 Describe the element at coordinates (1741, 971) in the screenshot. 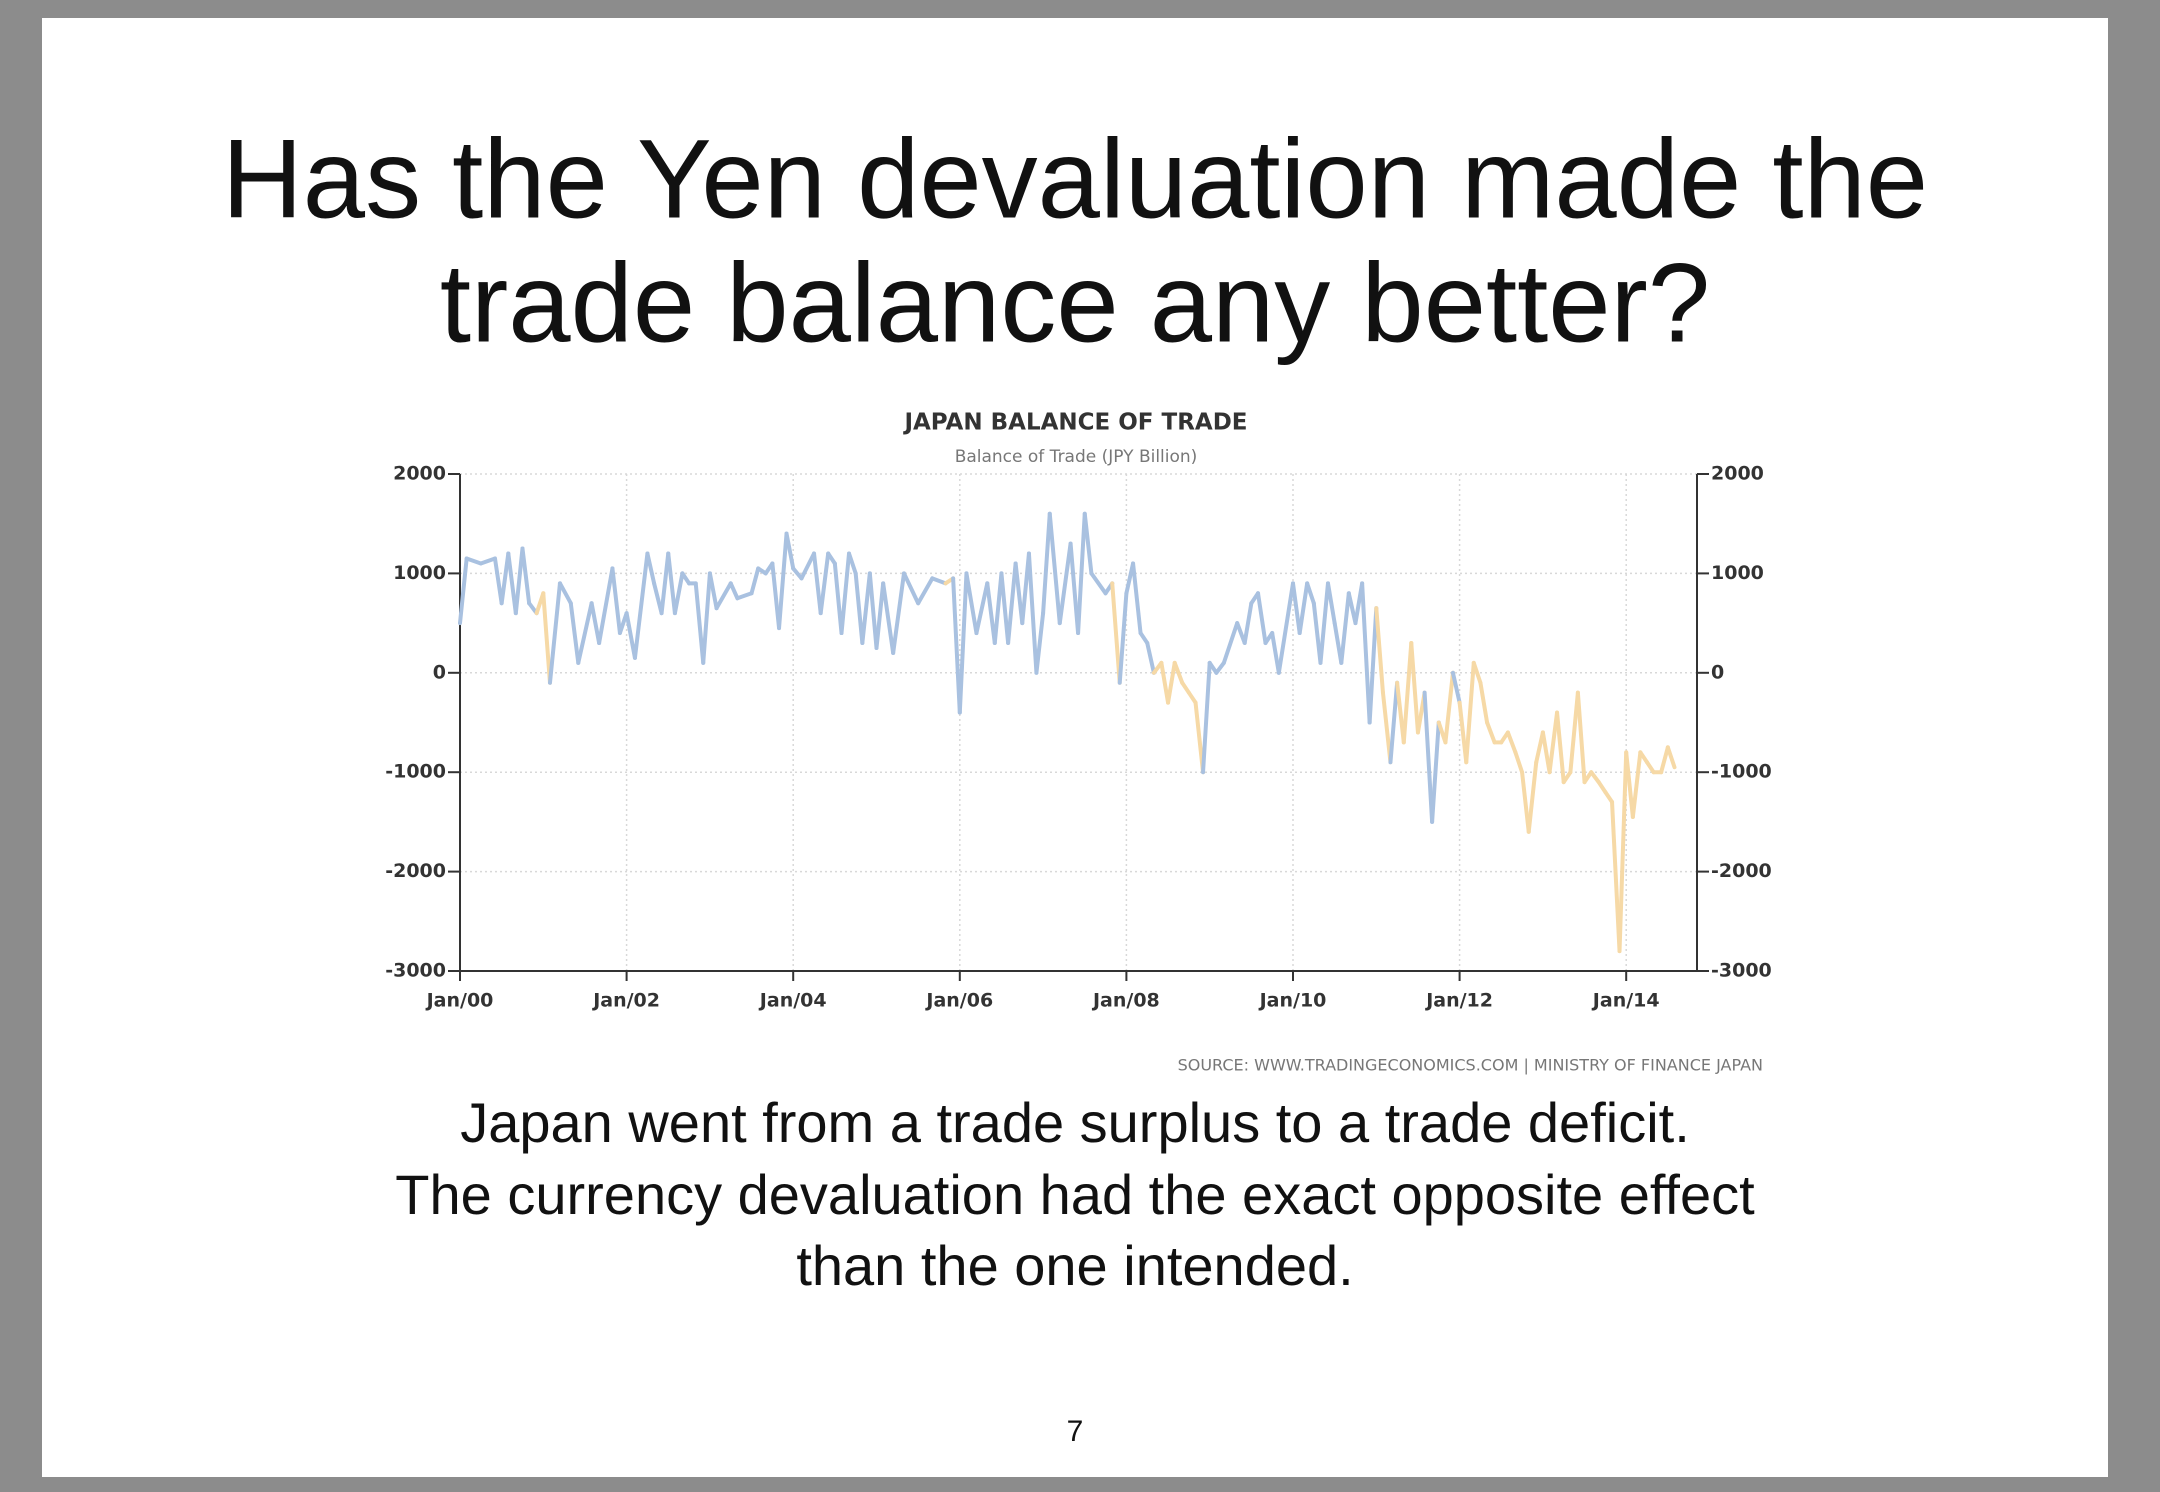

I see `y2-tick-label: -3000` at that location.